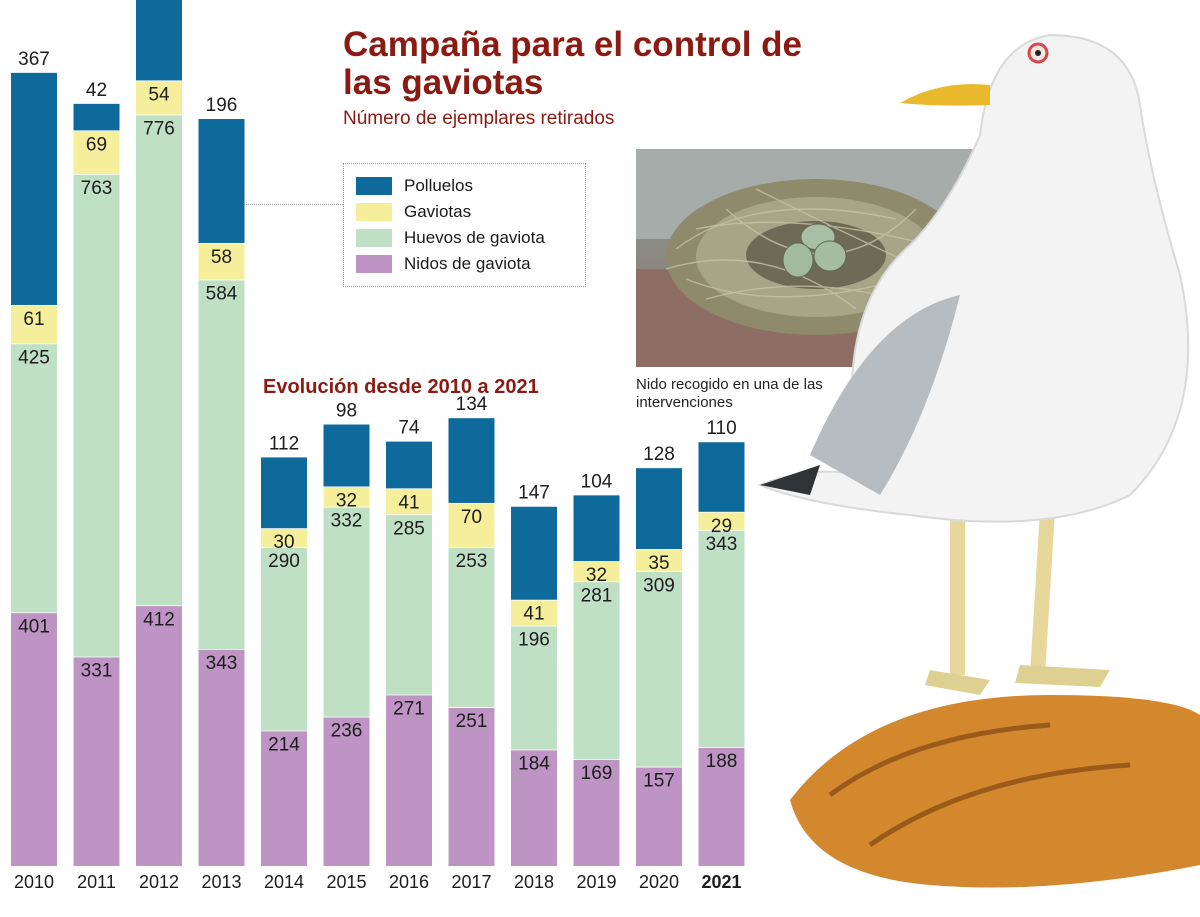 This screenshot has width=1200, height=917. Describe the element at coordinates (597, 481) in the screenshot. I see `data-label: 104` at that location.